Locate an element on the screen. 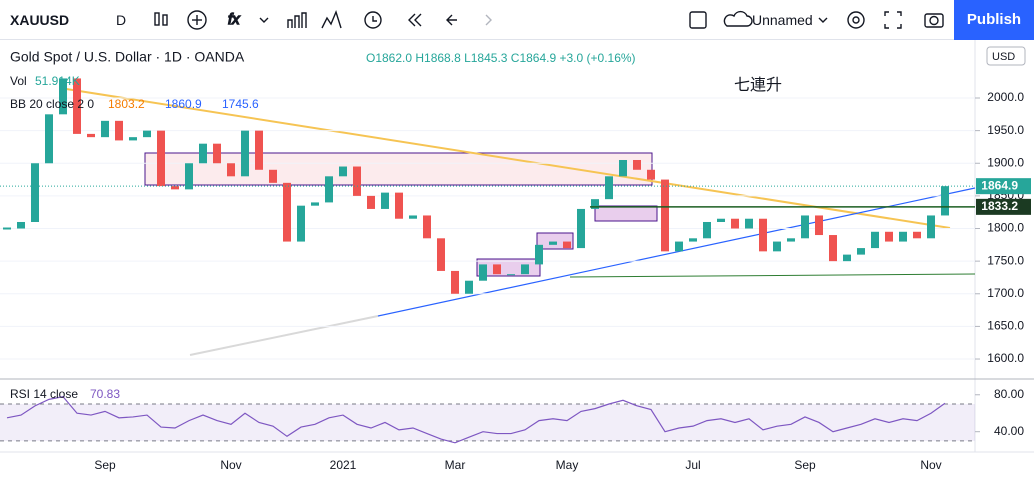 The height and width of the screenshot is (481, 1034). bb-value: 1745.6 is located at coordinates (240, 104).